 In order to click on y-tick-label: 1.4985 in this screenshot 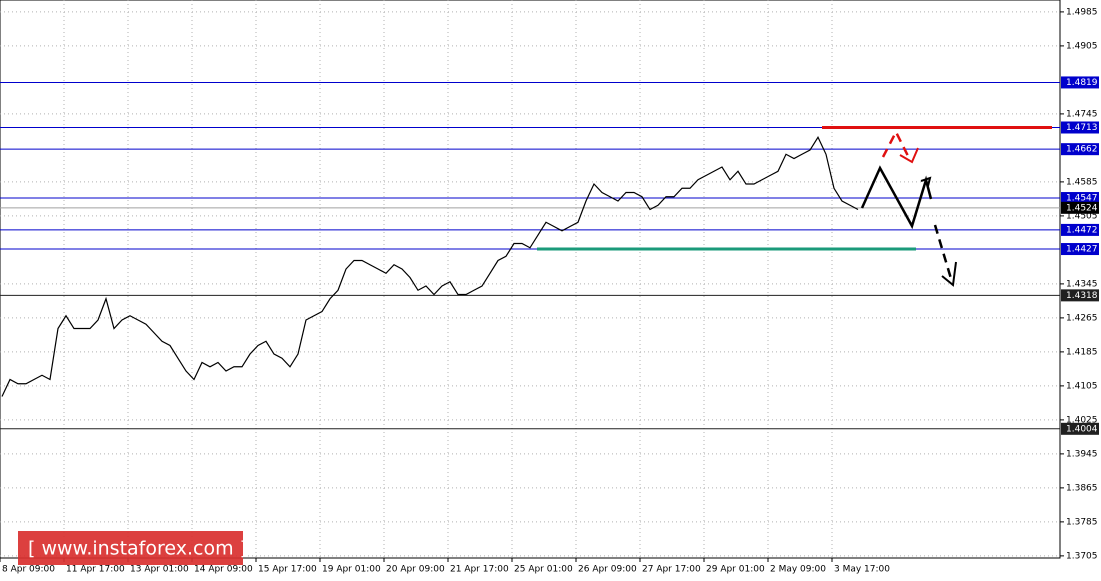, I will do `click(1082, 12)`.